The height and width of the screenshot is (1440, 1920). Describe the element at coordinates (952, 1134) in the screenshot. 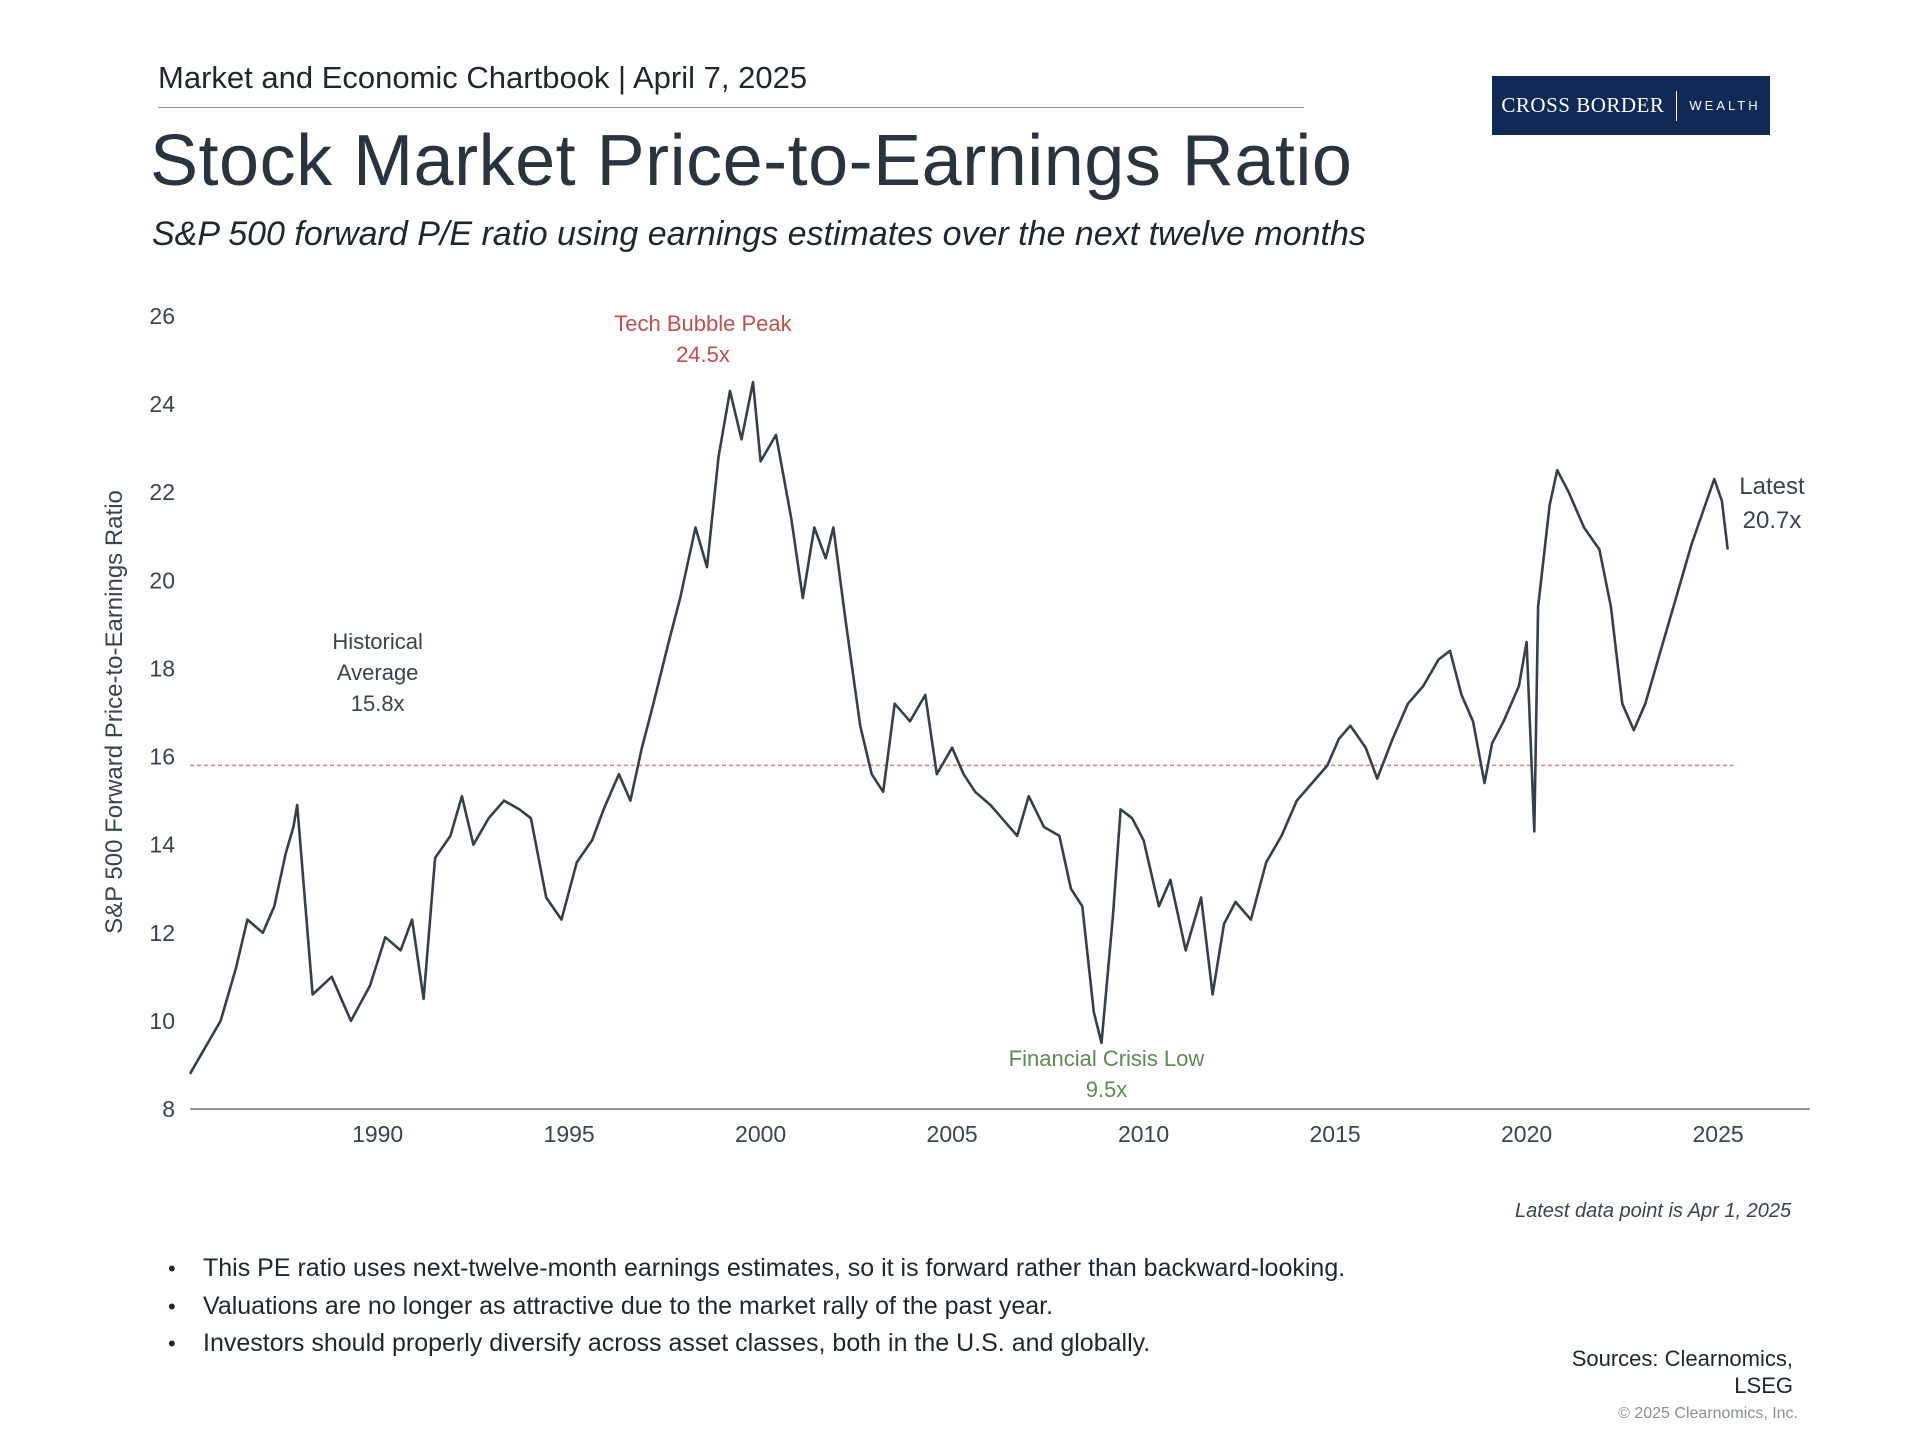

I see `x-tick-label: 2005` at that location.